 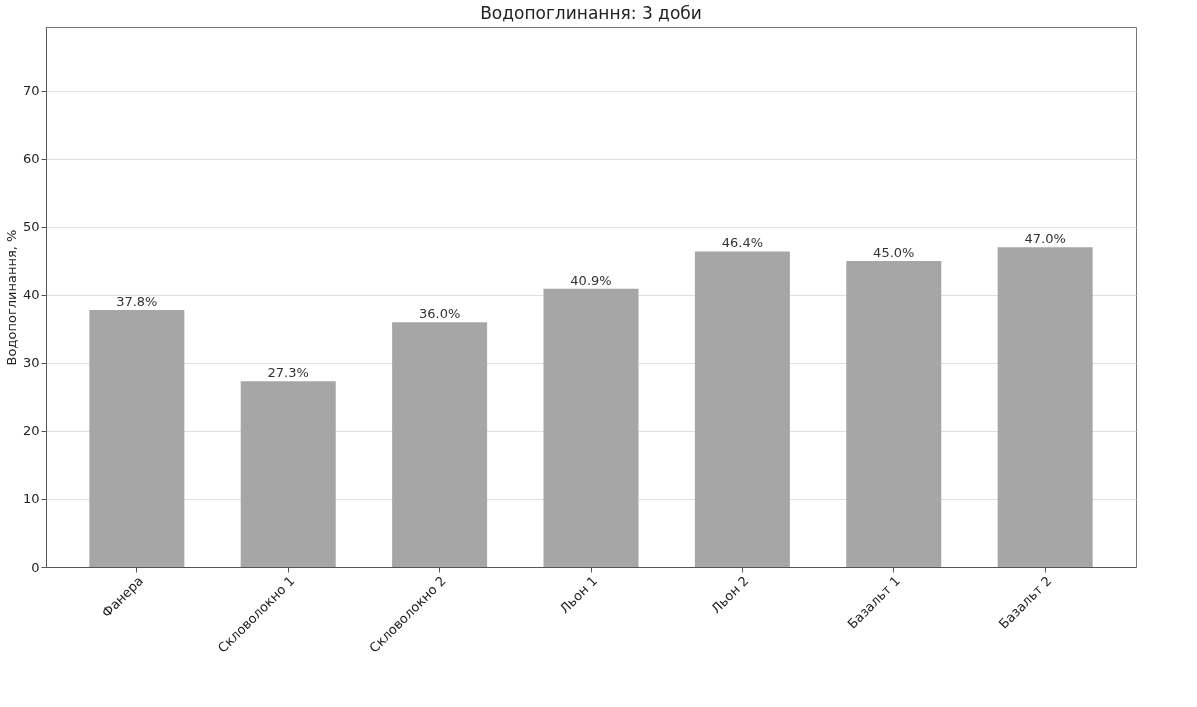 I want to click on y-tick-label: 60, so click(x=31, y=159).